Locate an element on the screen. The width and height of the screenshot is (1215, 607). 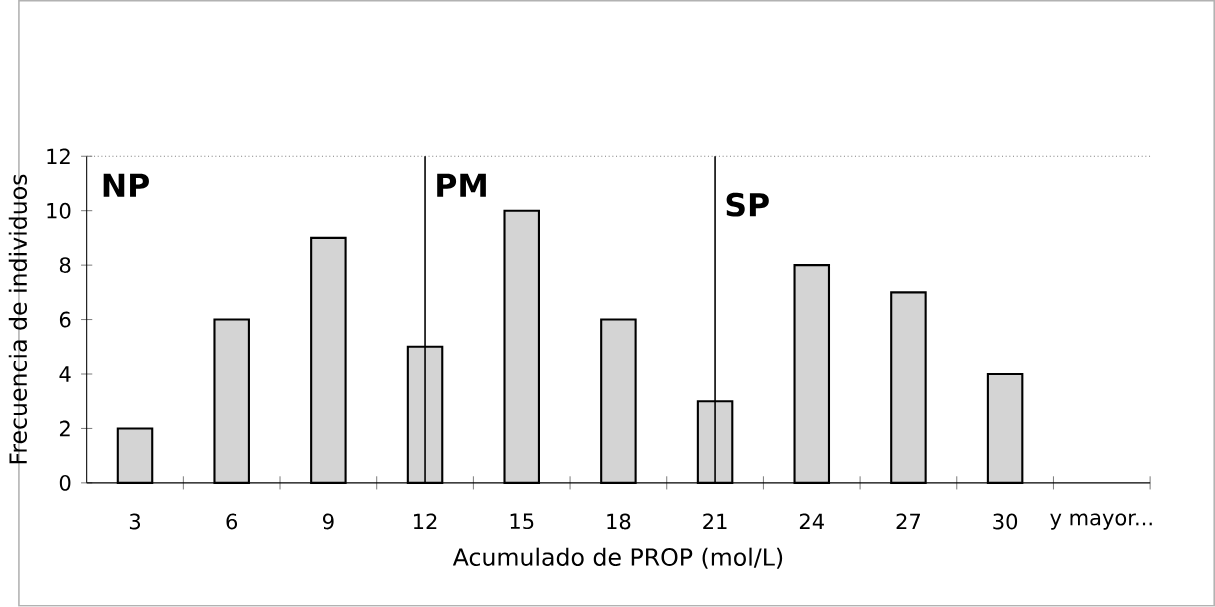
x-tick-label: 12 is located at coordinates (425, 521).